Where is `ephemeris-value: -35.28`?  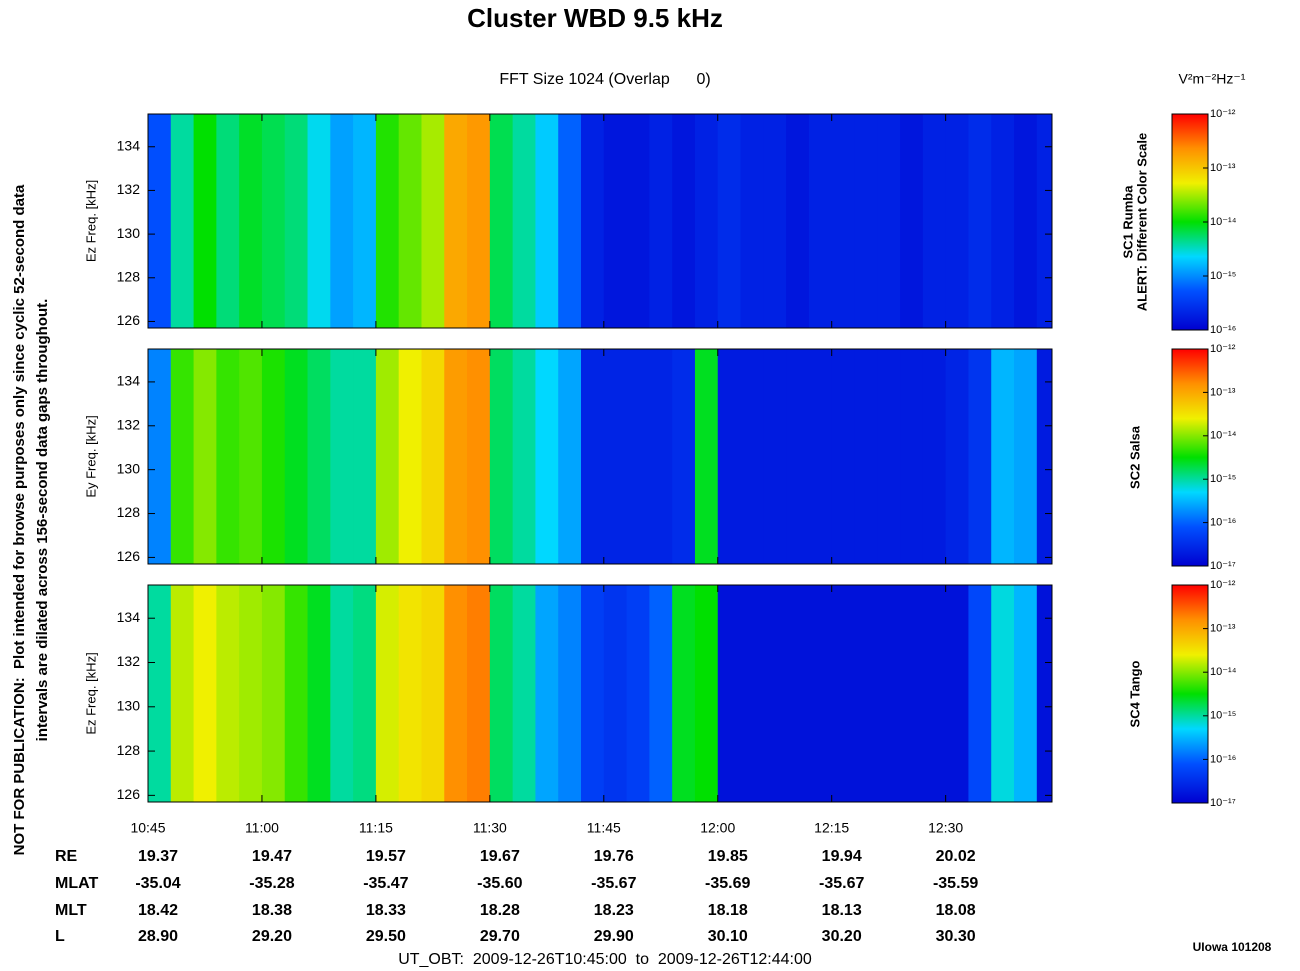 ephemeris-value: -35.28 is located at coordinates (271, 883).